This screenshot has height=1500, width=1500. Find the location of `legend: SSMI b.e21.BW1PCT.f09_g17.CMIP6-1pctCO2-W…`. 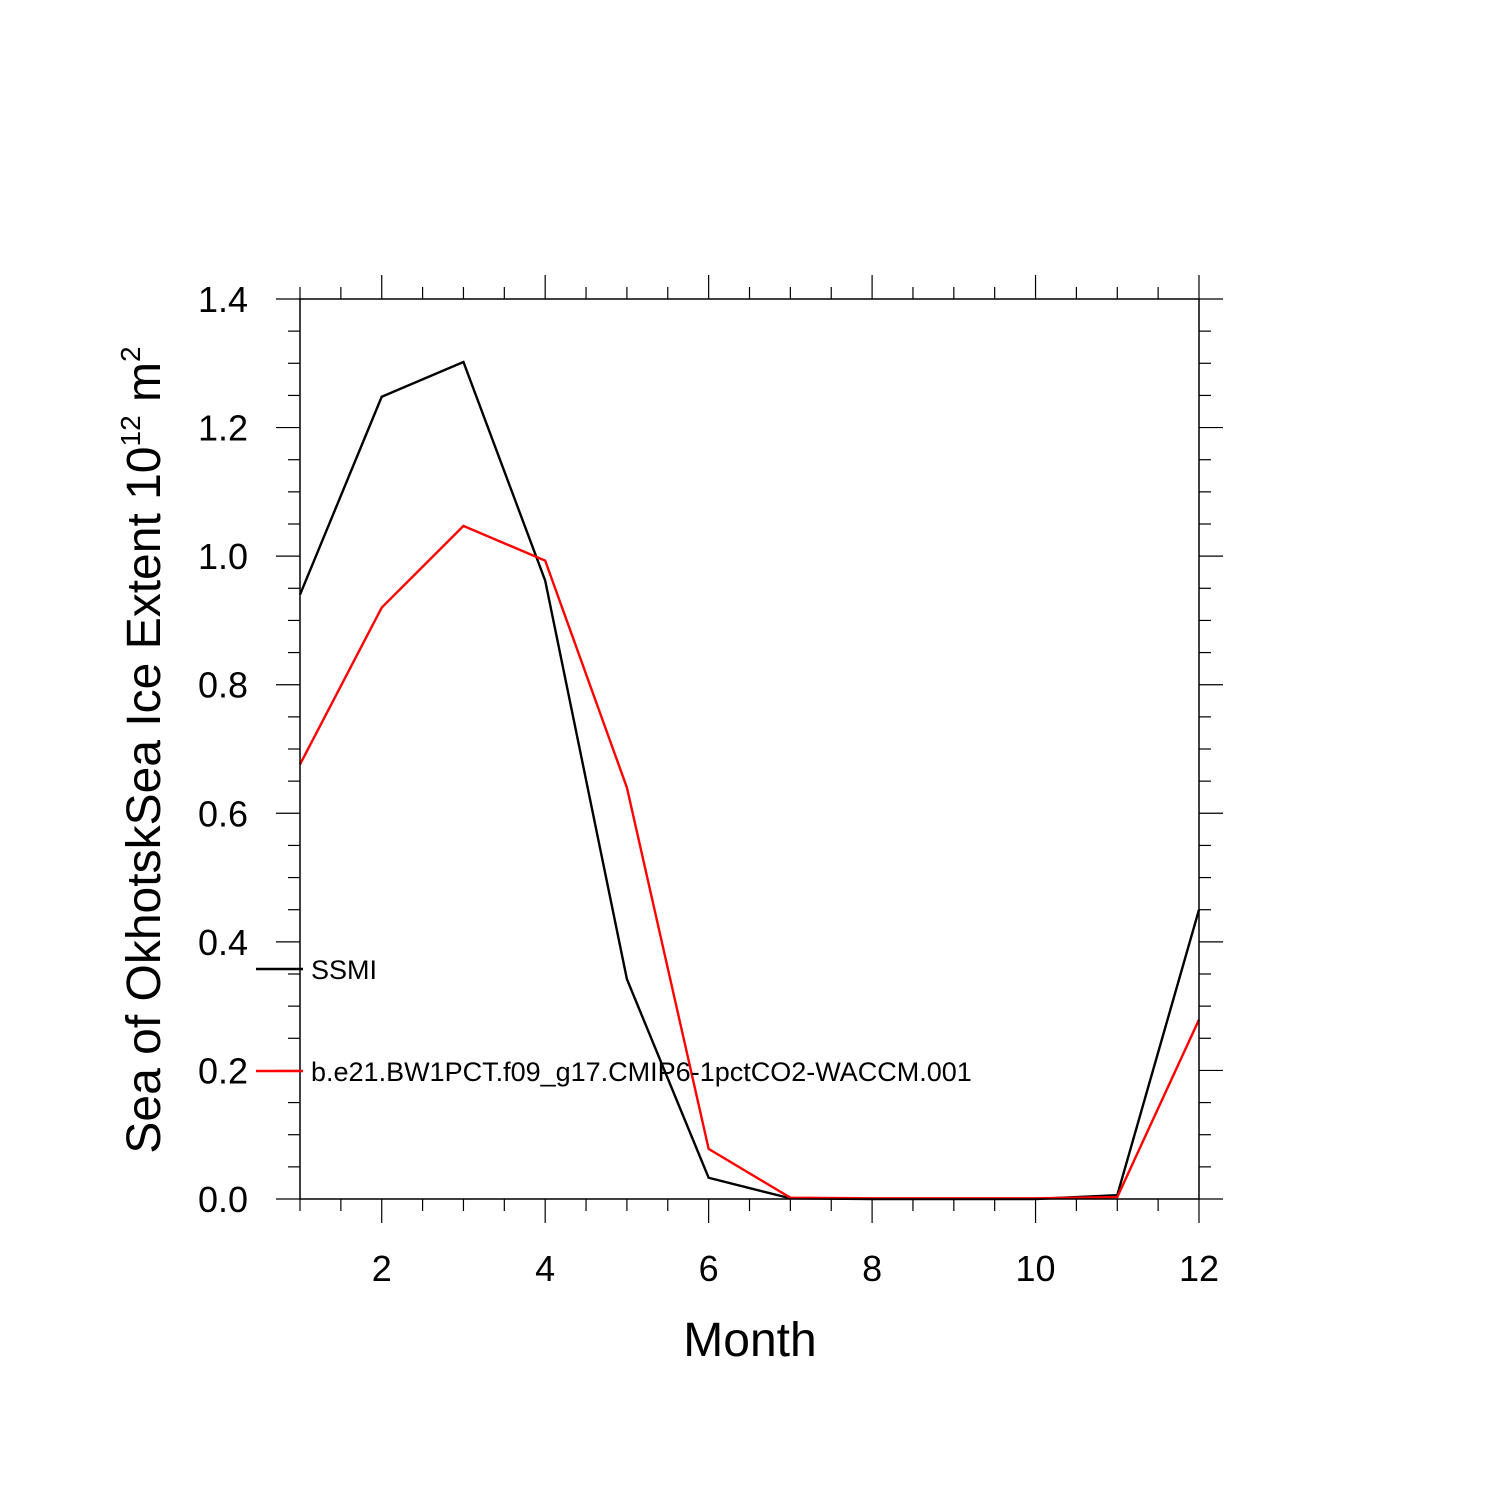

legend: SSMI b.e21.BW1PCT.f09_g17.CMIP6-1pctCO2-W… is located at coordinates (614, 1021).